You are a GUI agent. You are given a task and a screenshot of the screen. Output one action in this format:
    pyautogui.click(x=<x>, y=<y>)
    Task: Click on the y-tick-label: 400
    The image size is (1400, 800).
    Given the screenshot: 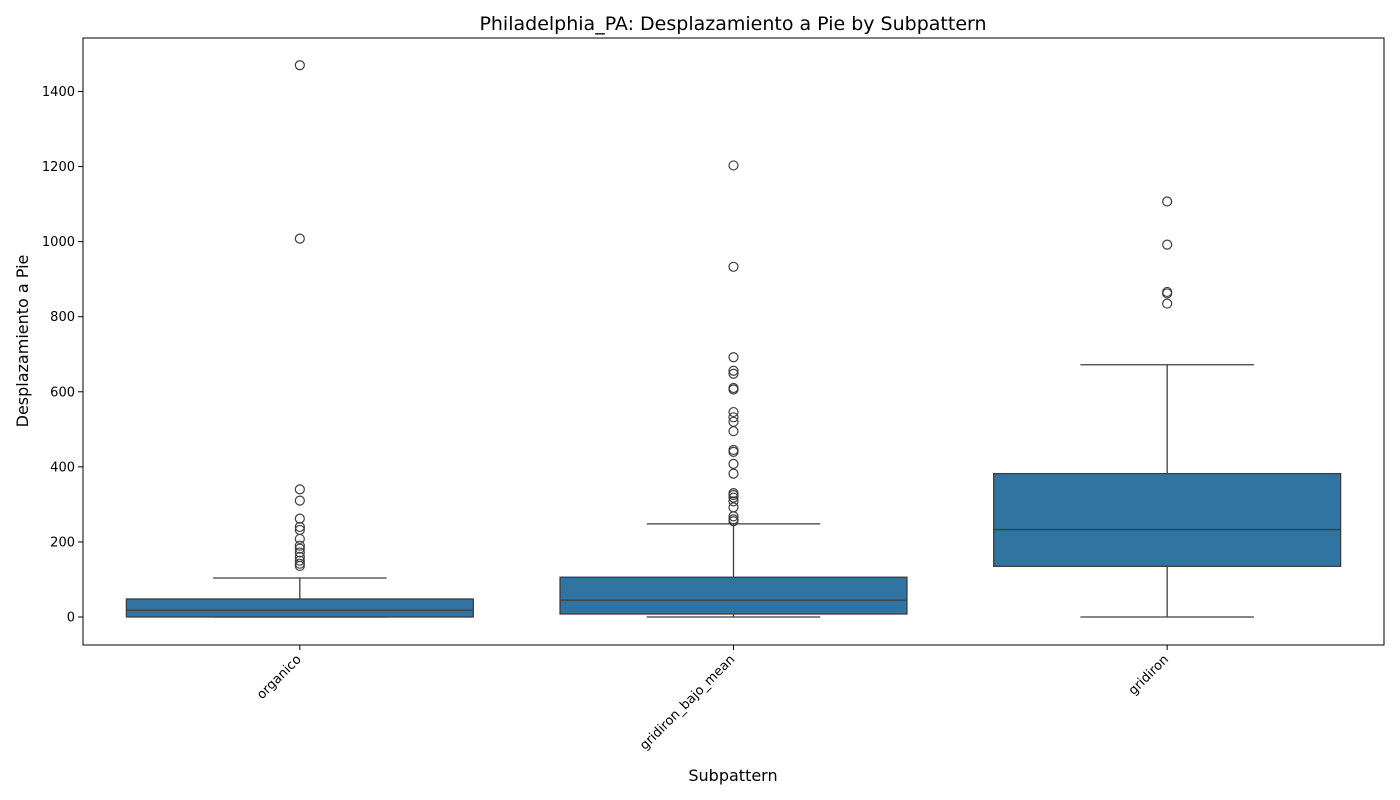 What is the action you would take?
    pyautogui.click(x=62, y=467)
    